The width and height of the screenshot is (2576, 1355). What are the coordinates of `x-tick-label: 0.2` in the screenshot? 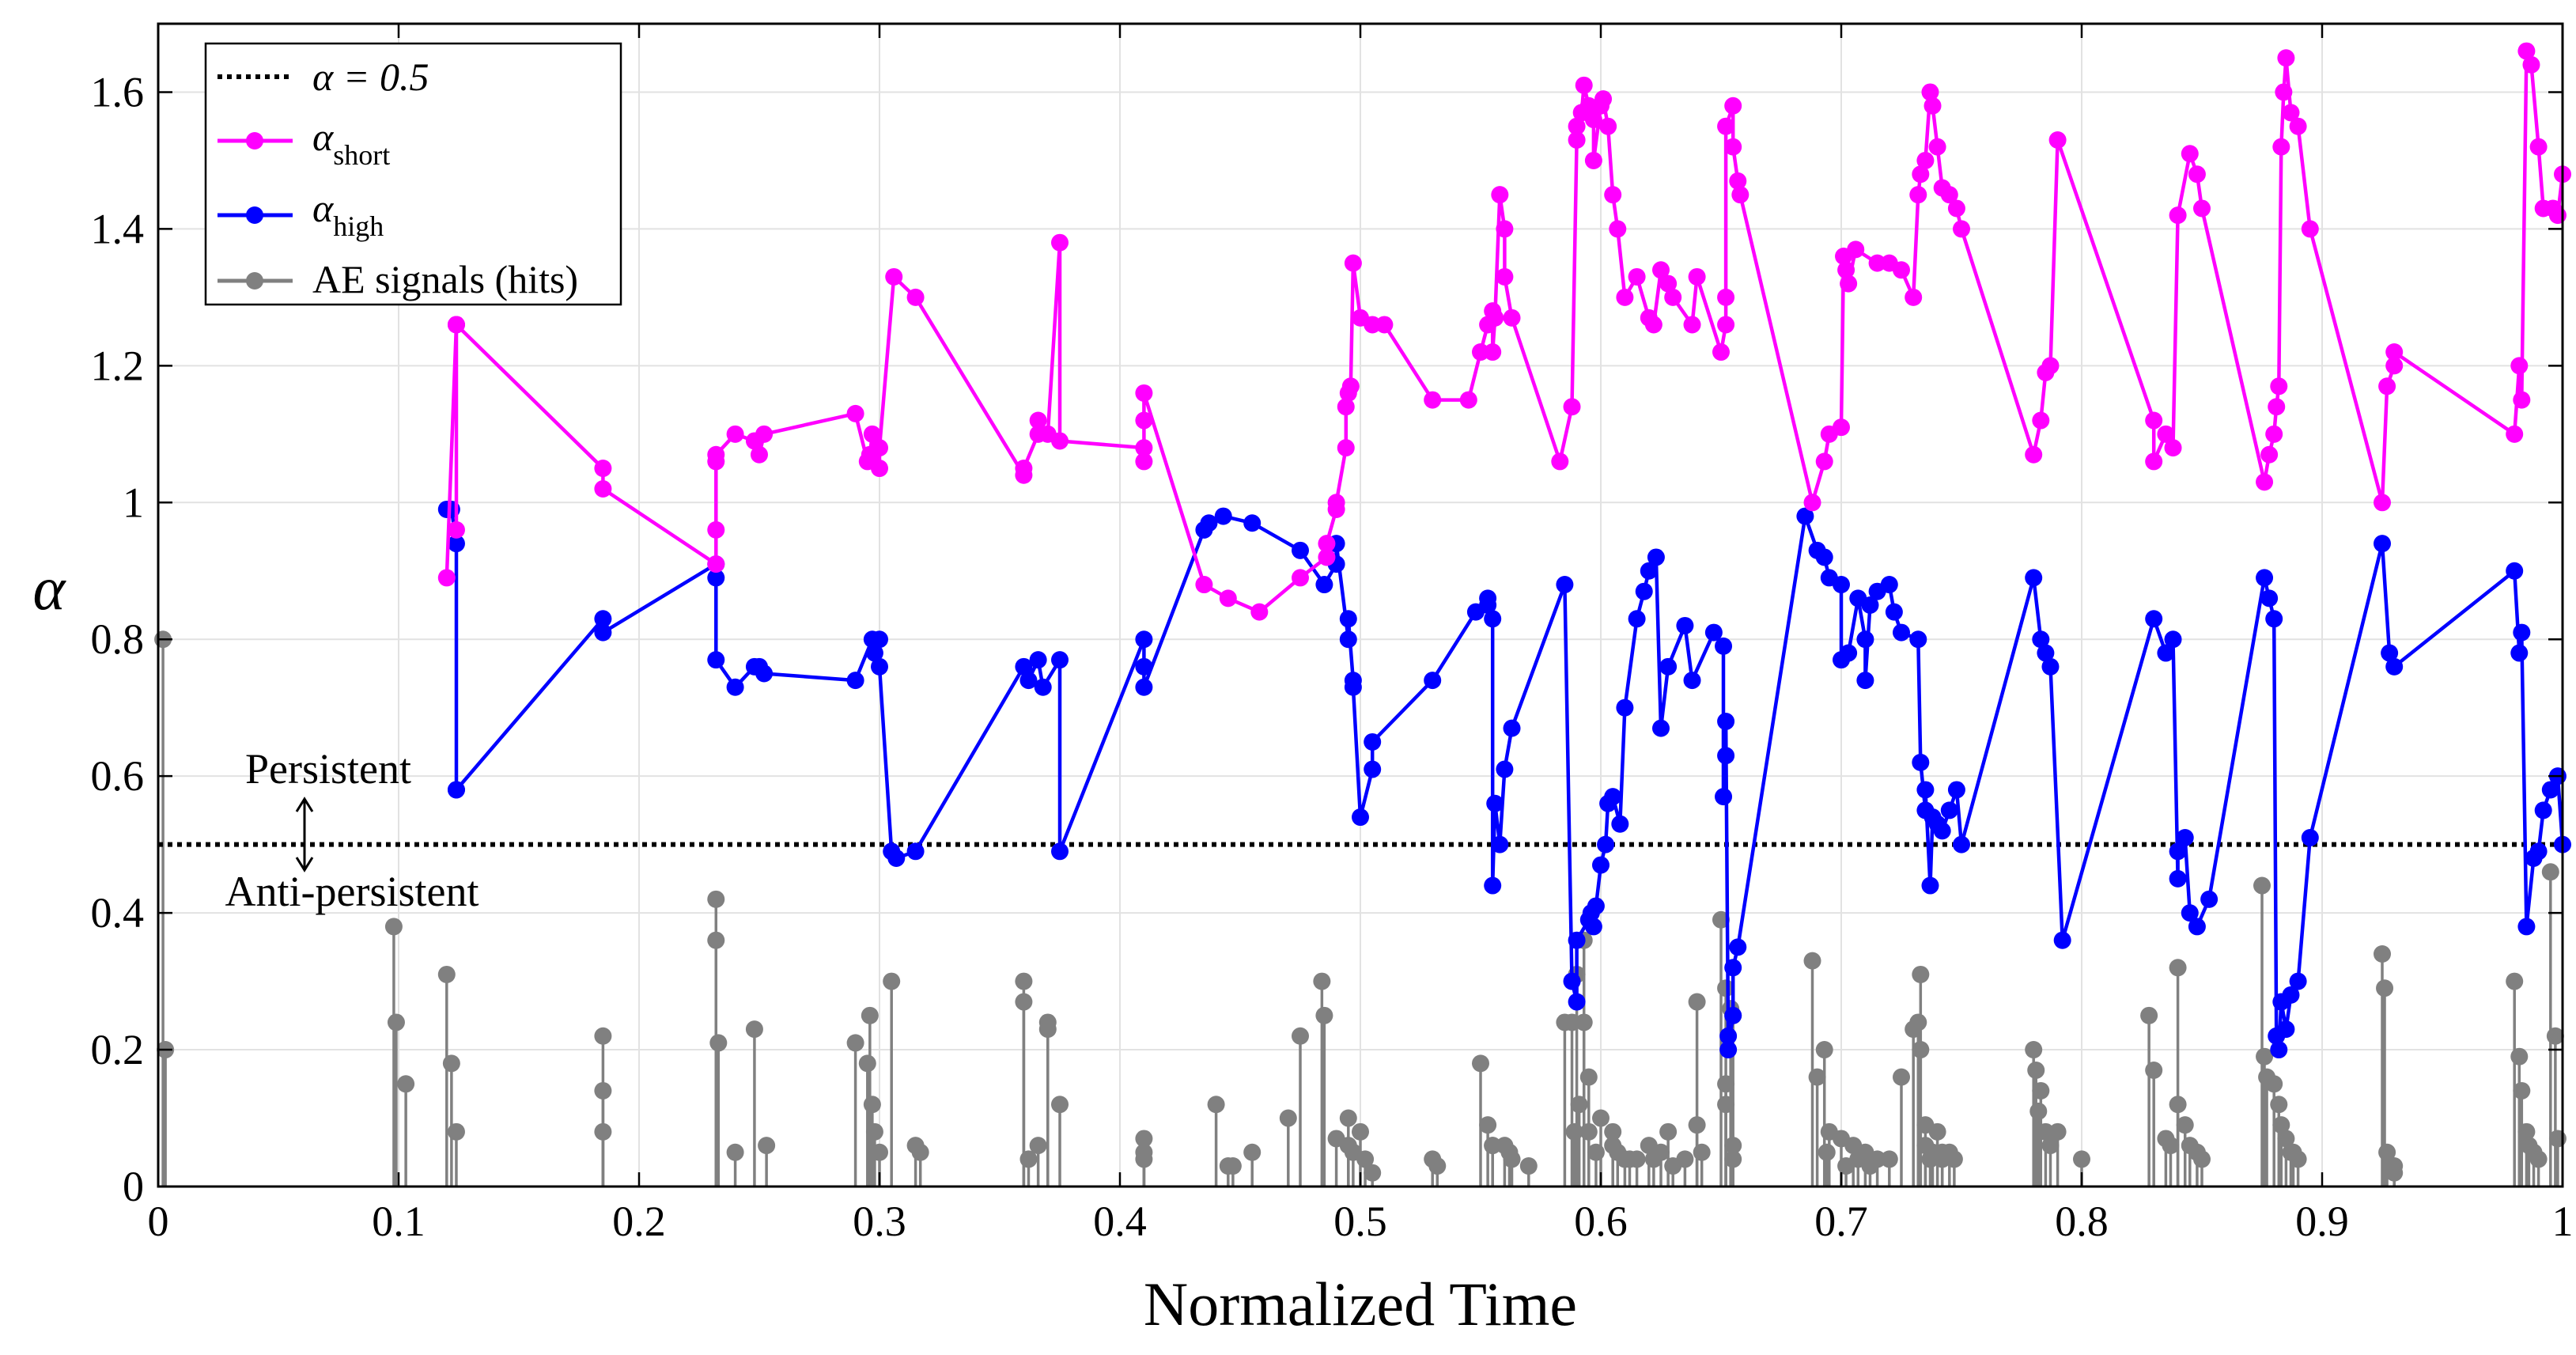 It's located at (639, 1221).